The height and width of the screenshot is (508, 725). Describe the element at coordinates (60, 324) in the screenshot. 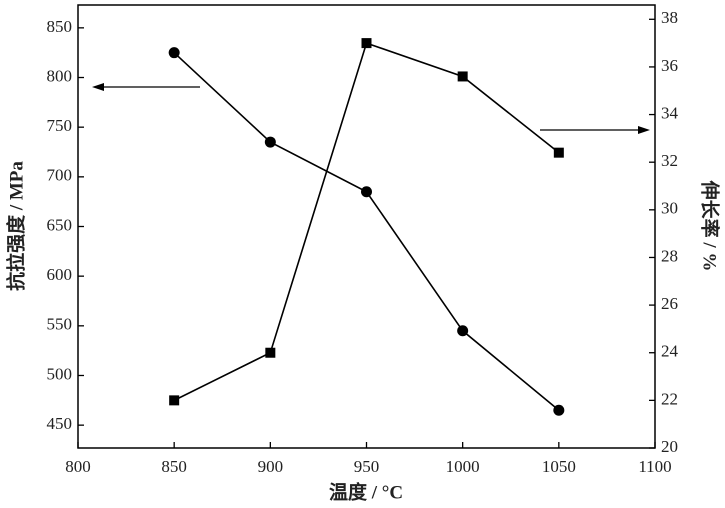

I see `y-tick-label: 550` at that location.